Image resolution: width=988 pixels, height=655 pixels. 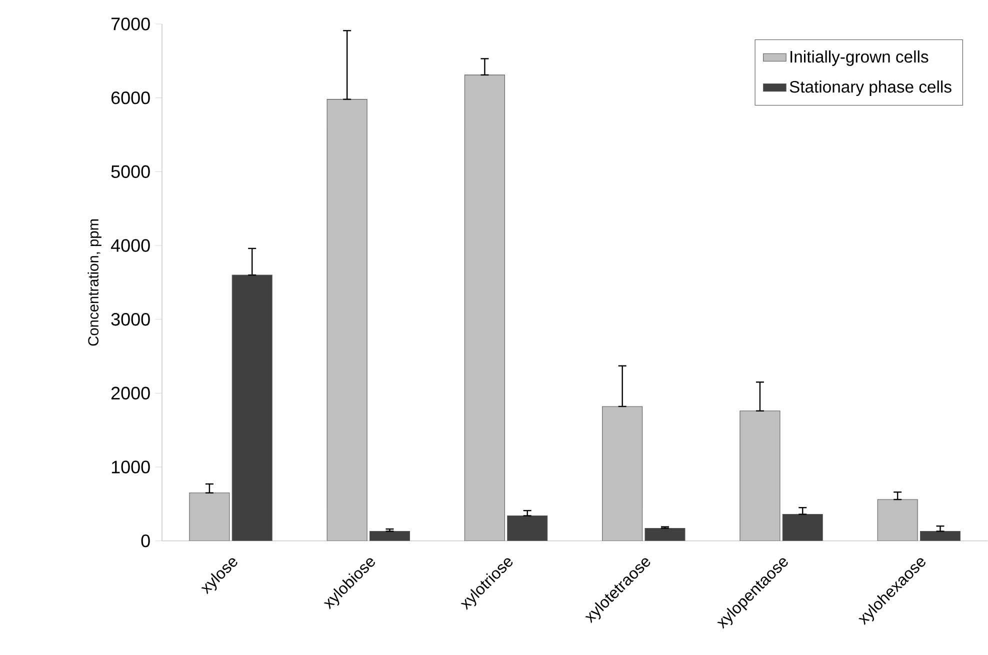 What do you see at coordinates (130, 98) in the screenshot?
I see `y-tick-label: 6000` at bounding box center [130, 98].